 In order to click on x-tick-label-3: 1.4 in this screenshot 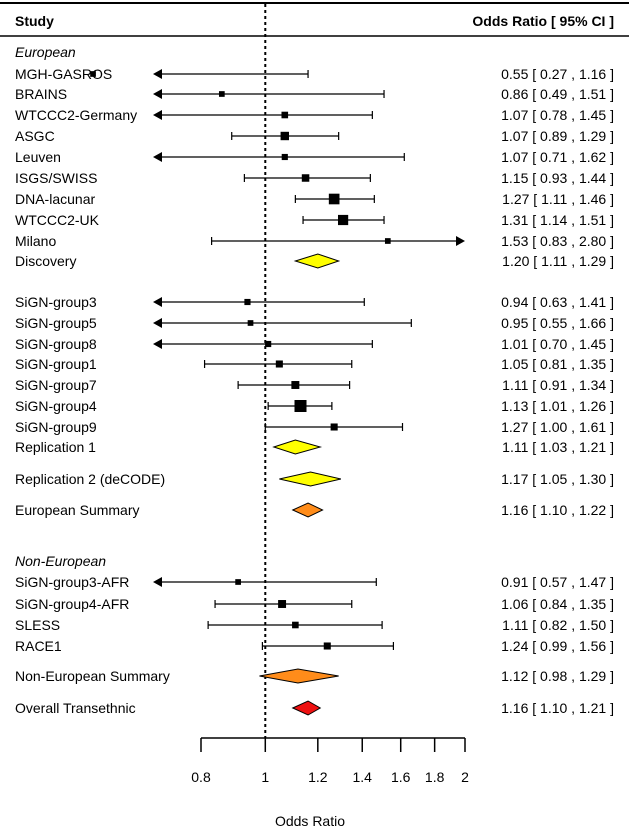, I will do `click(363, 777)`.